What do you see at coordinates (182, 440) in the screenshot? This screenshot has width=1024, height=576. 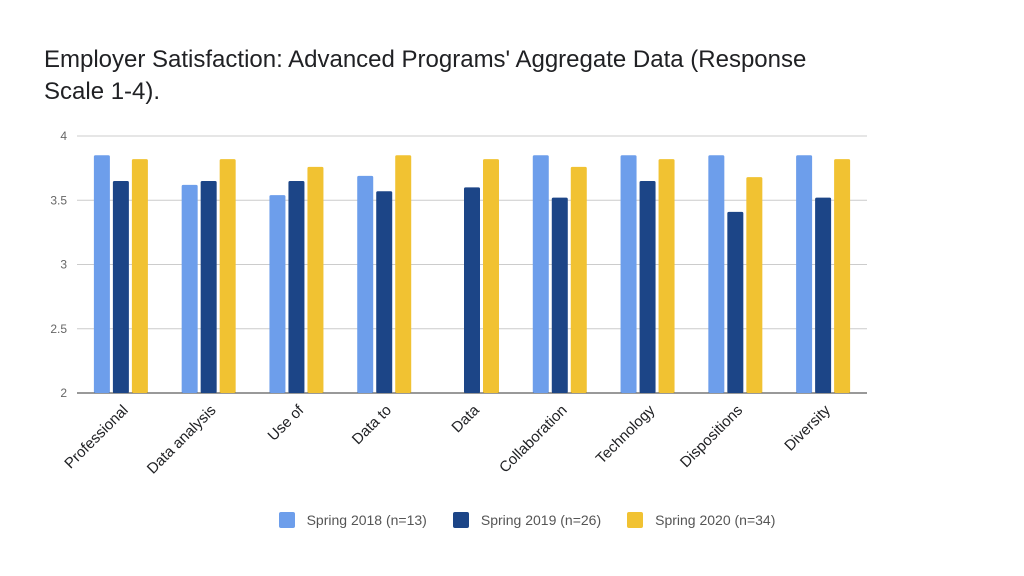 I see `x-tick-label: Data analysis` at bounding box center [182, 440].